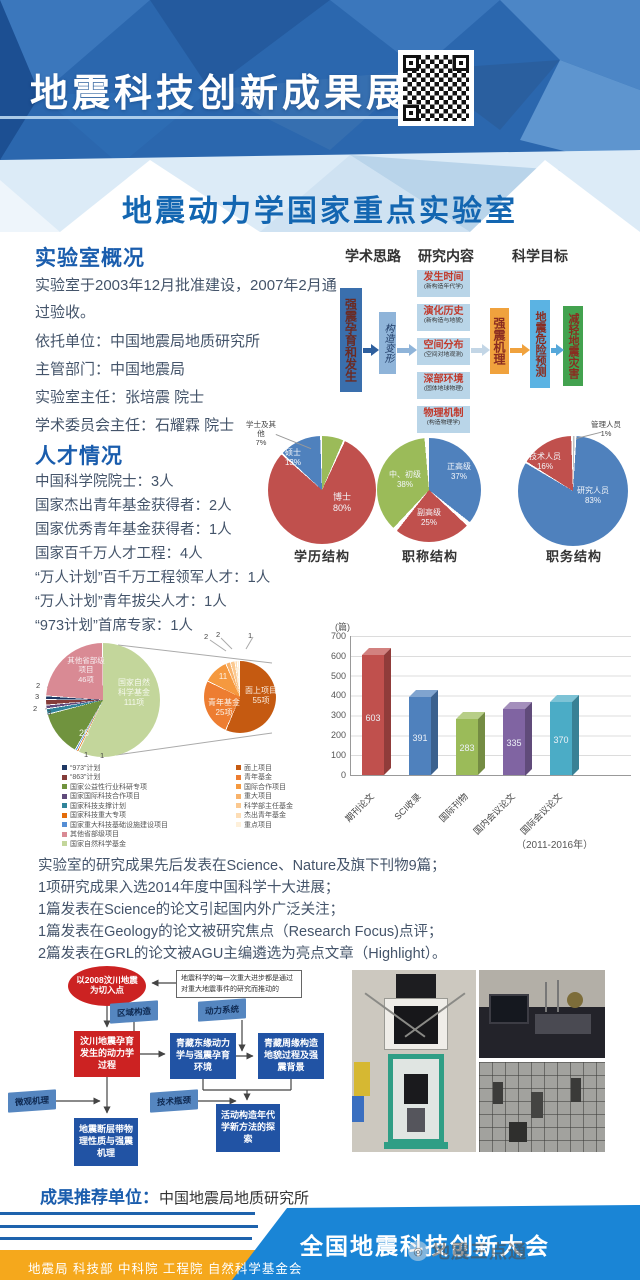 This screenshot has width=640, height=1280. I want to click on watermark-logo-icon: ◎, so click(418, 1251).